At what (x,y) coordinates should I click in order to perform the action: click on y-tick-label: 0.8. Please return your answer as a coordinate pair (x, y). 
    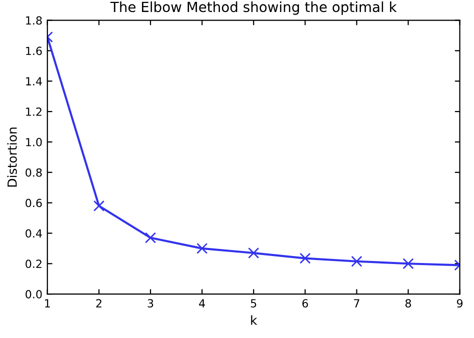
    Looking at the image, I should click on (34, 172).